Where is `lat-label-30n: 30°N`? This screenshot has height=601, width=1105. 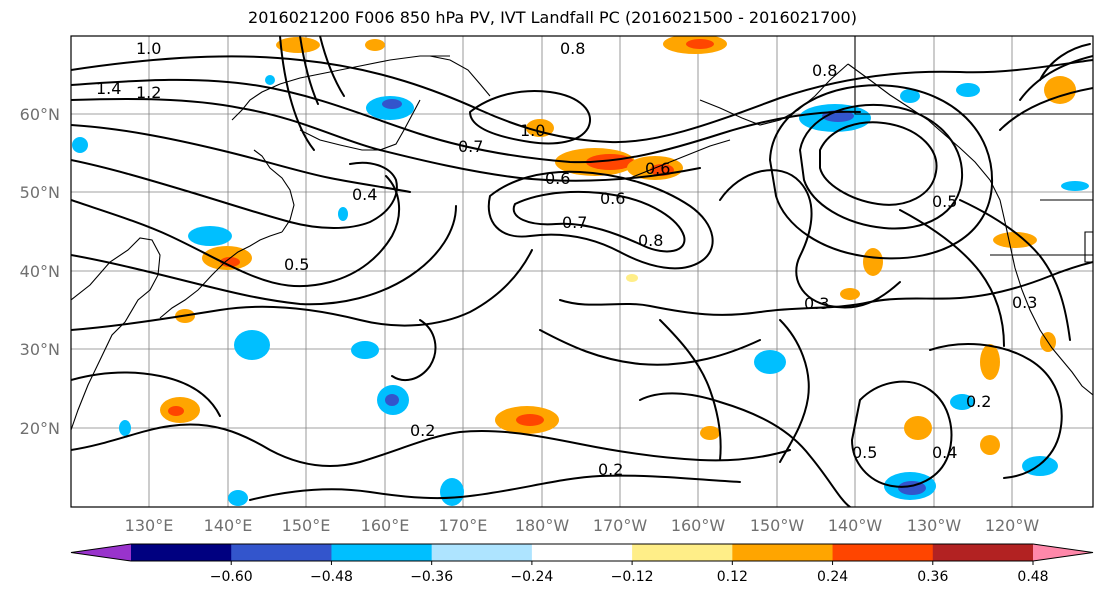 lat-label-30n: 30°N is located at coordinates (40, 349).